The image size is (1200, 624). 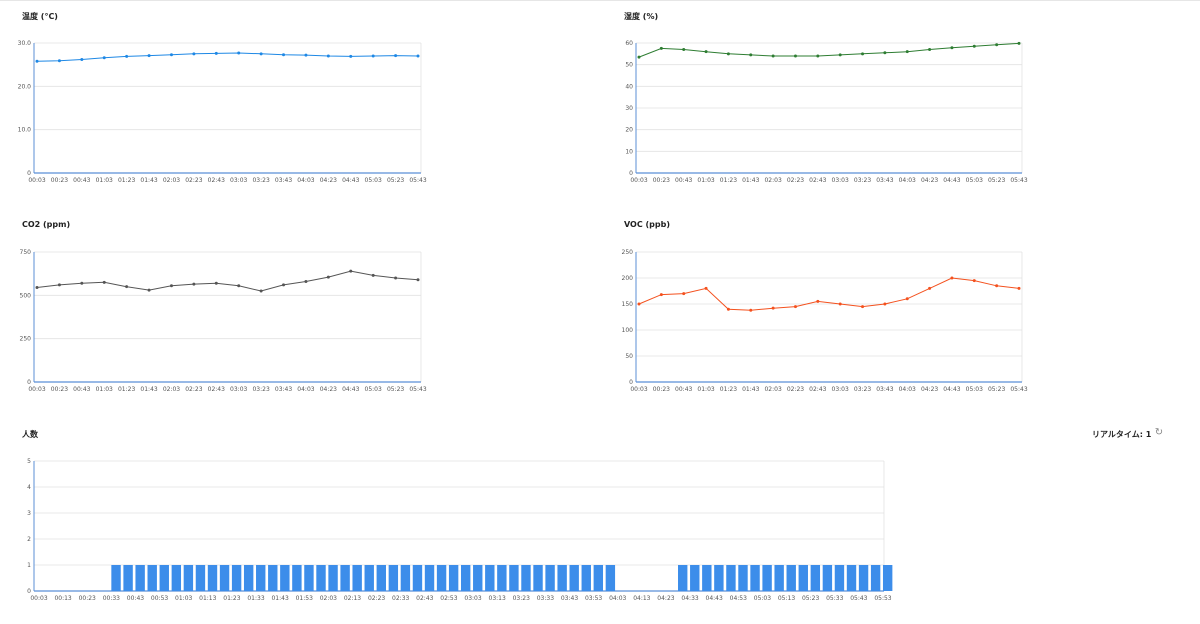 I want to click on y-tick-label: 50, so click(x=629, y=65).